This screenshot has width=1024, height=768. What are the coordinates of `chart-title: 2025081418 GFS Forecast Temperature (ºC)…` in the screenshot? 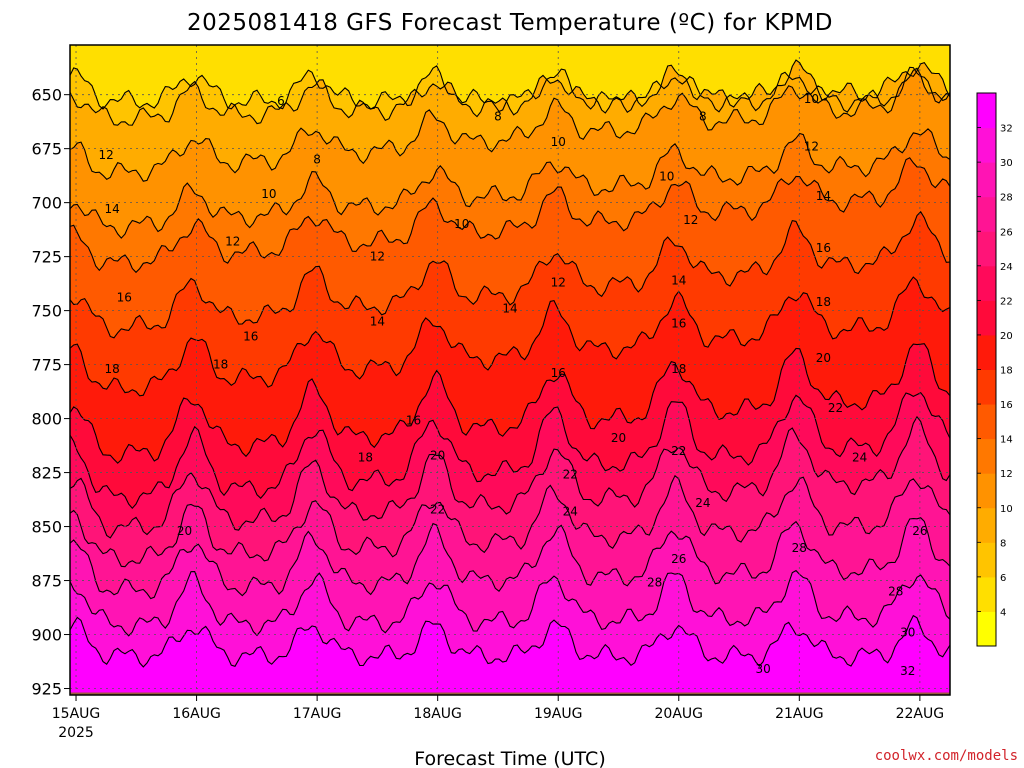 It's located at (510, 23).